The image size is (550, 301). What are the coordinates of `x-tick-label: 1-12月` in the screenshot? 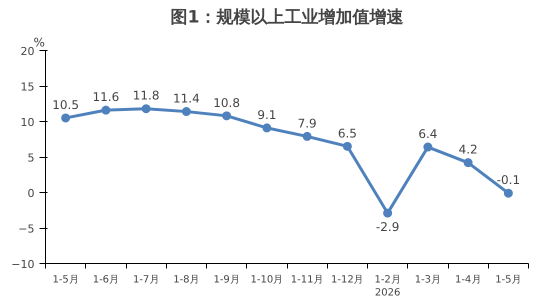 It's located at (347, 280).